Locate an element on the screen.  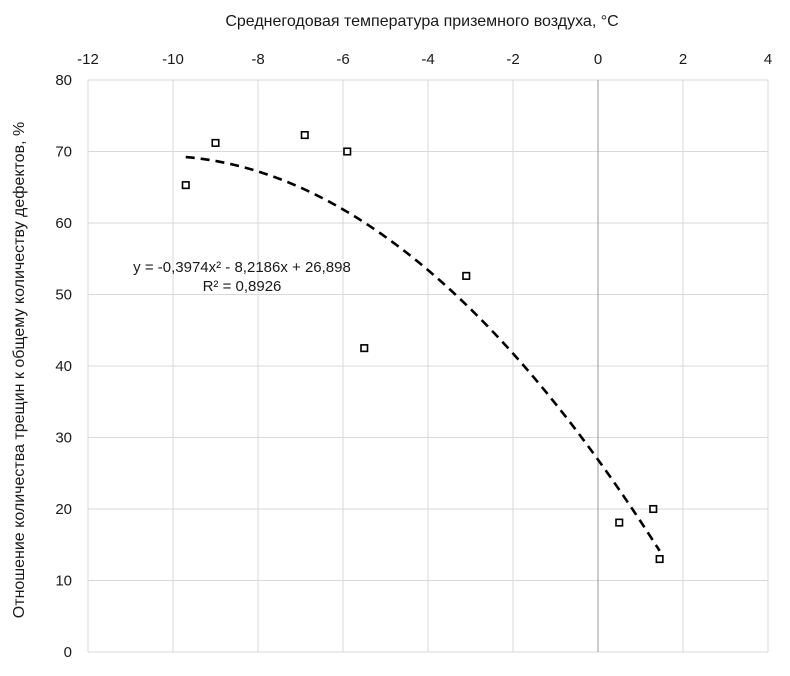
y-tick-label: 30 is located at coordinates (63, 438).